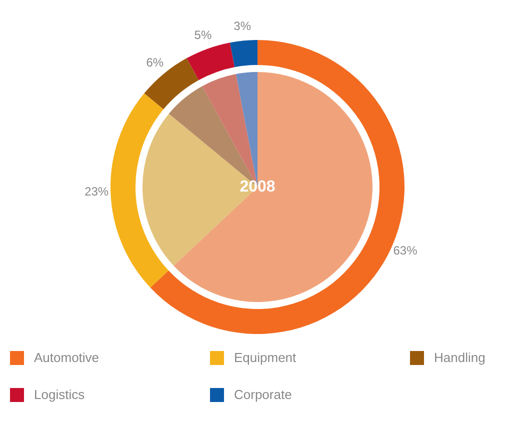 Image resolution: width=515 pixels, height=442 pixels. What do you see at coordinates (460, 357) in the screenshot?
I see `legend-label: Handling` at bounding box center [460, 357].